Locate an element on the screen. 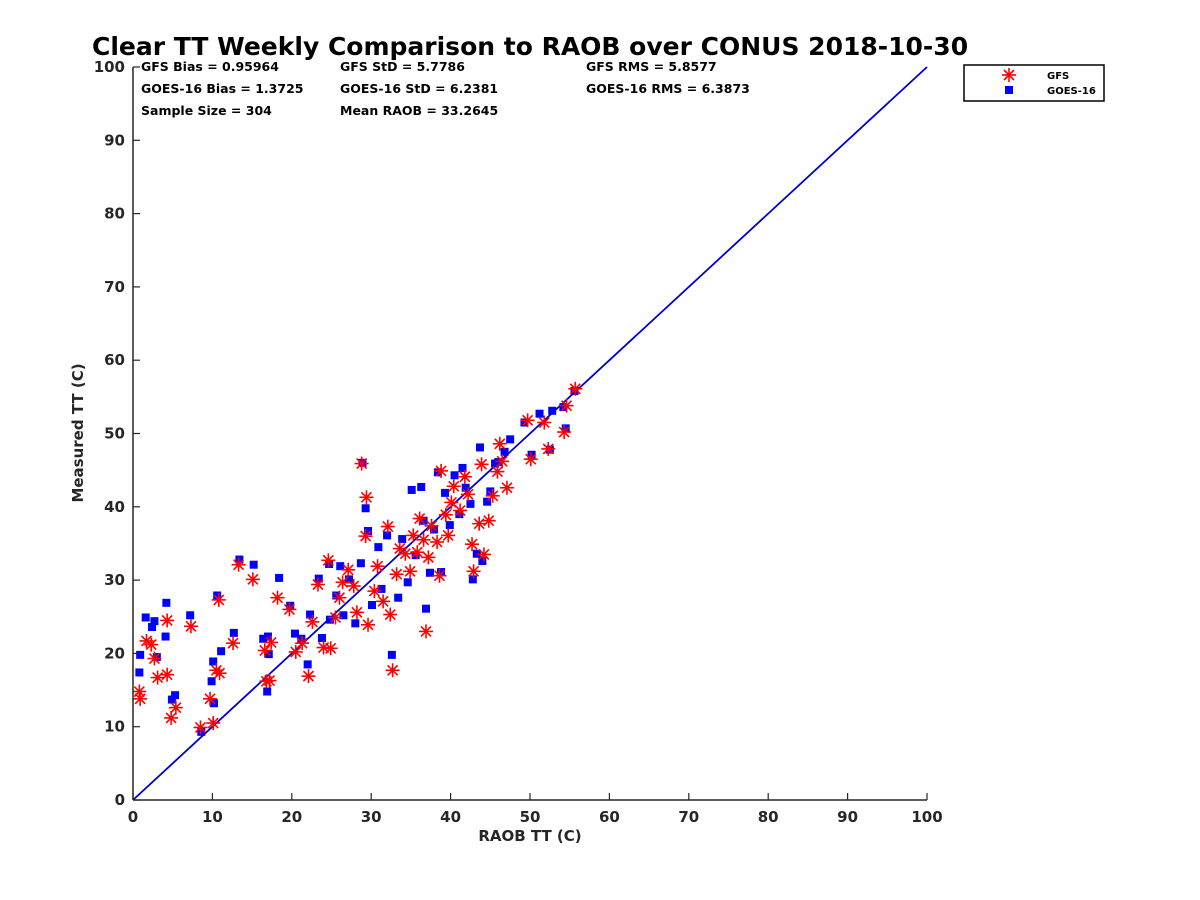  legend-gfs-label: GFS is located at coordinates (1058, 76).